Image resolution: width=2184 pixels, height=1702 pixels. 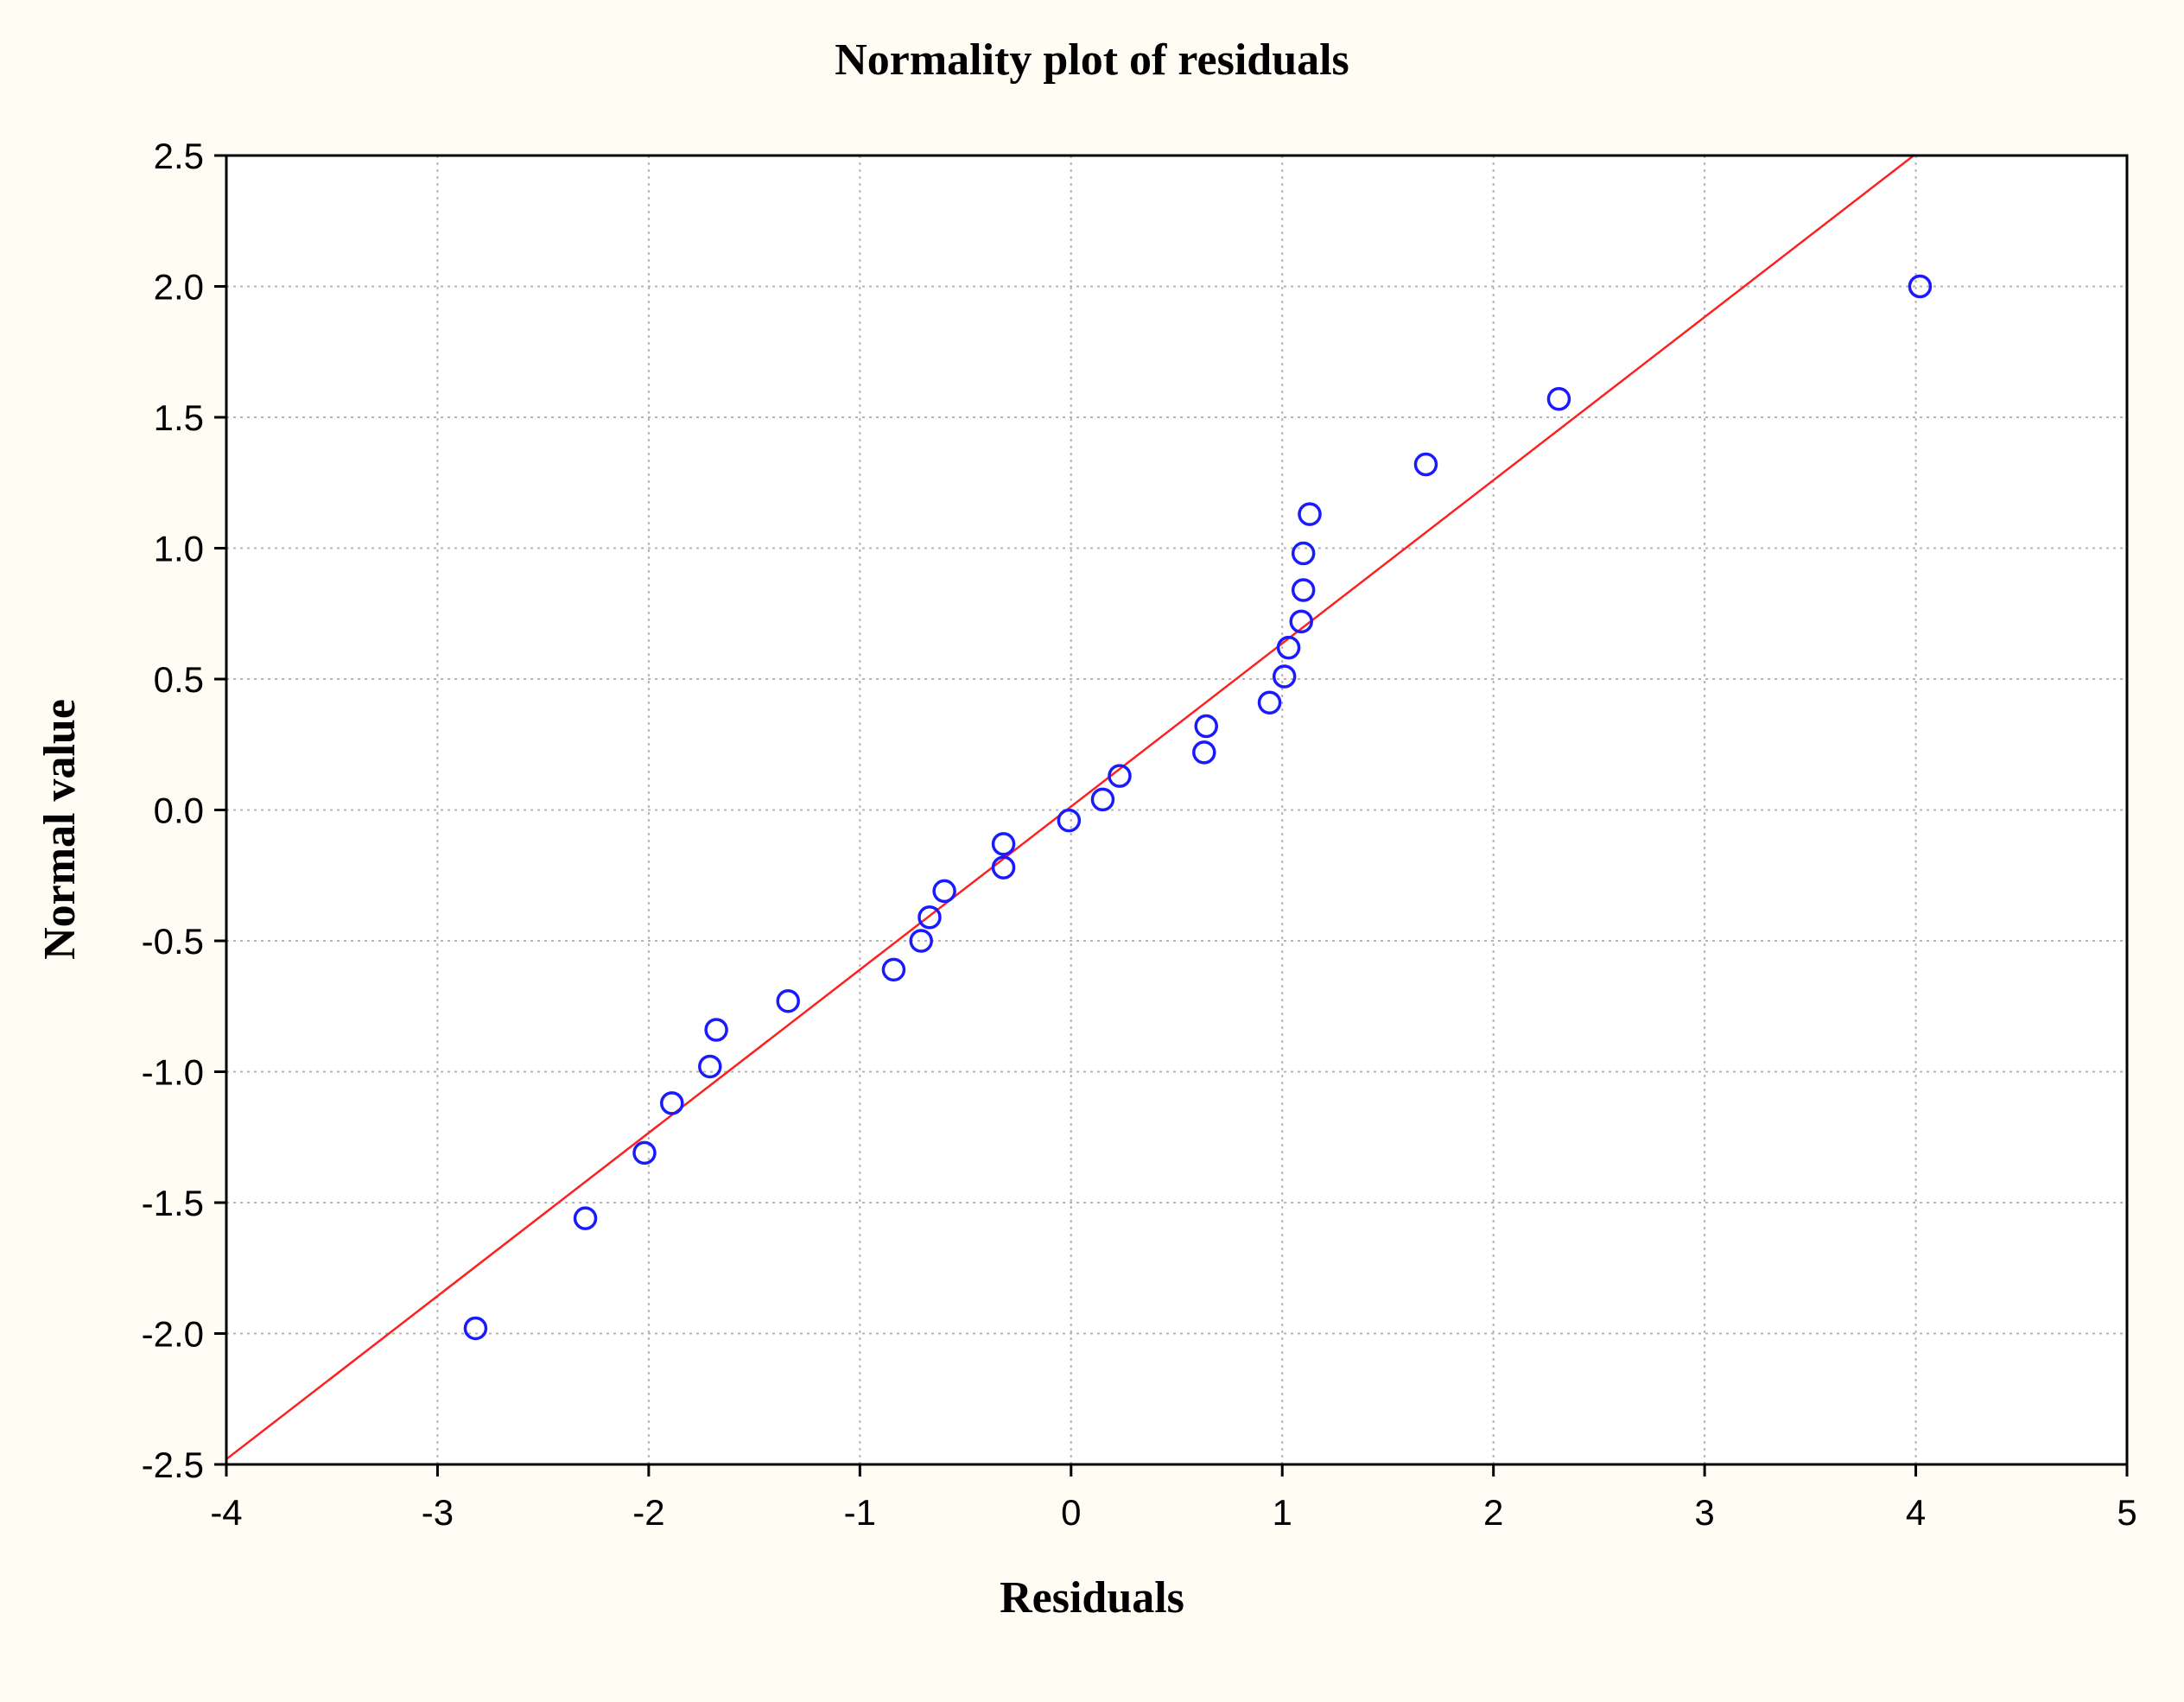 What do you see at coordinates (1092, 60) in the screenshot?
I see `chart-title: Normality plot of residuals` at bounding box center [1092, 60].